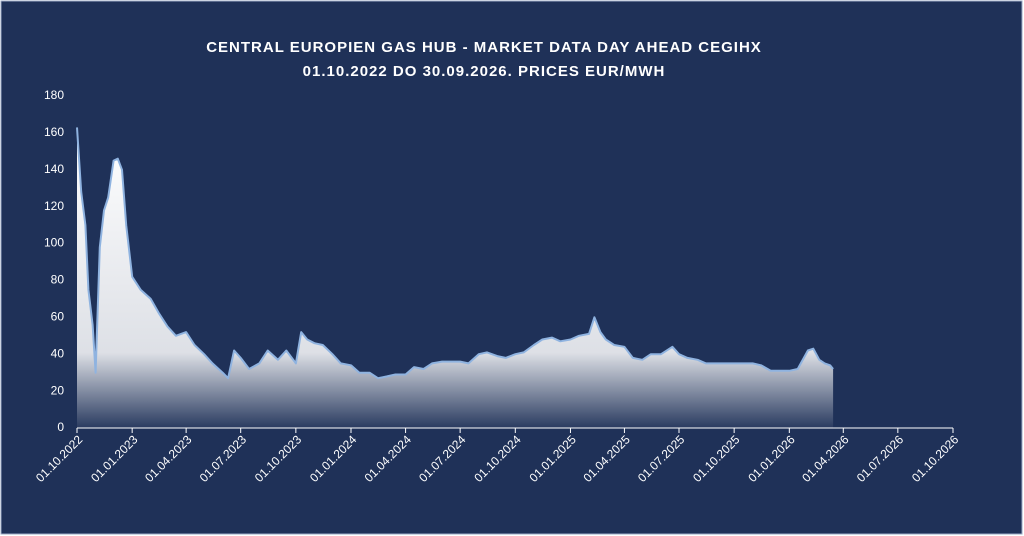 This screenshot has width=1024, height=536. What do you see at coordinates (484, 71) in the screenshot?
I see `chart-subtitle: 01.10.2022 DO 30.09.2026. PRICES EUR/MWH` at bounding box center [484, 71].